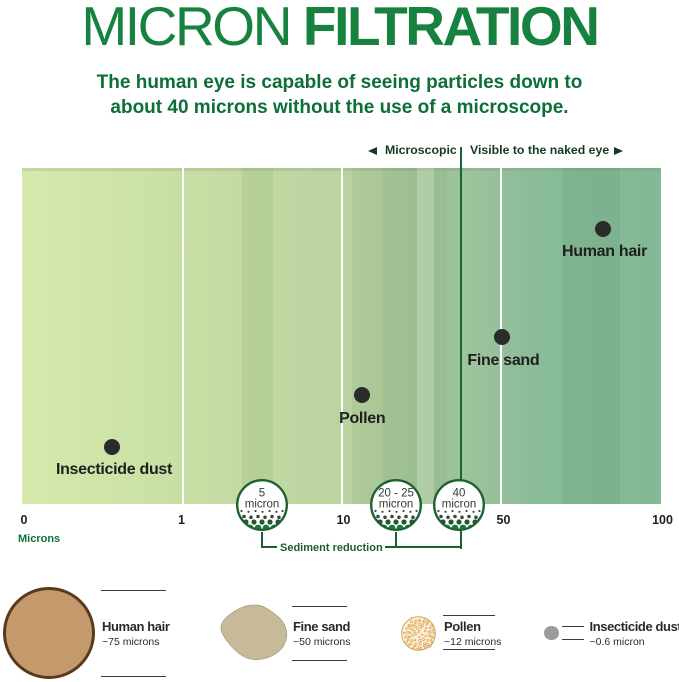 This screenshot has height=682, width=679. What do you see at coordinates (262, 494) in the screenshot?
I see `svg-text: 5` at bounding box center [262, 494].